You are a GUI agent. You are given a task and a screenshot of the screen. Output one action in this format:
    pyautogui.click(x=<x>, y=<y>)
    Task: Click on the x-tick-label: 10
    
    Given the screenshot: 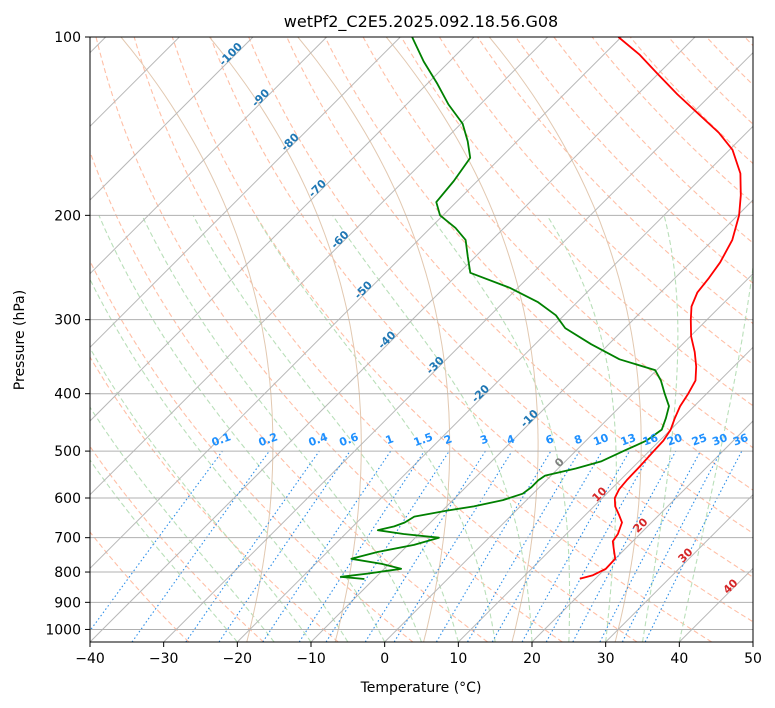 What is the action you would take?
    pyautogui.click(x=458, y=659)
    